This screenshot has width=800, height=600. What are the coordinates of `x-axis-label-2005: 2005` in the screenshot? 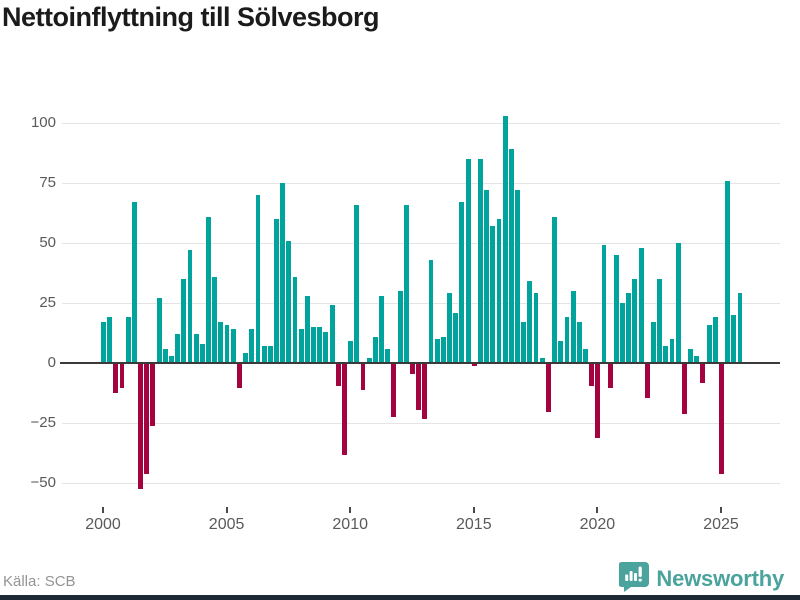 It's located at (226, 524).